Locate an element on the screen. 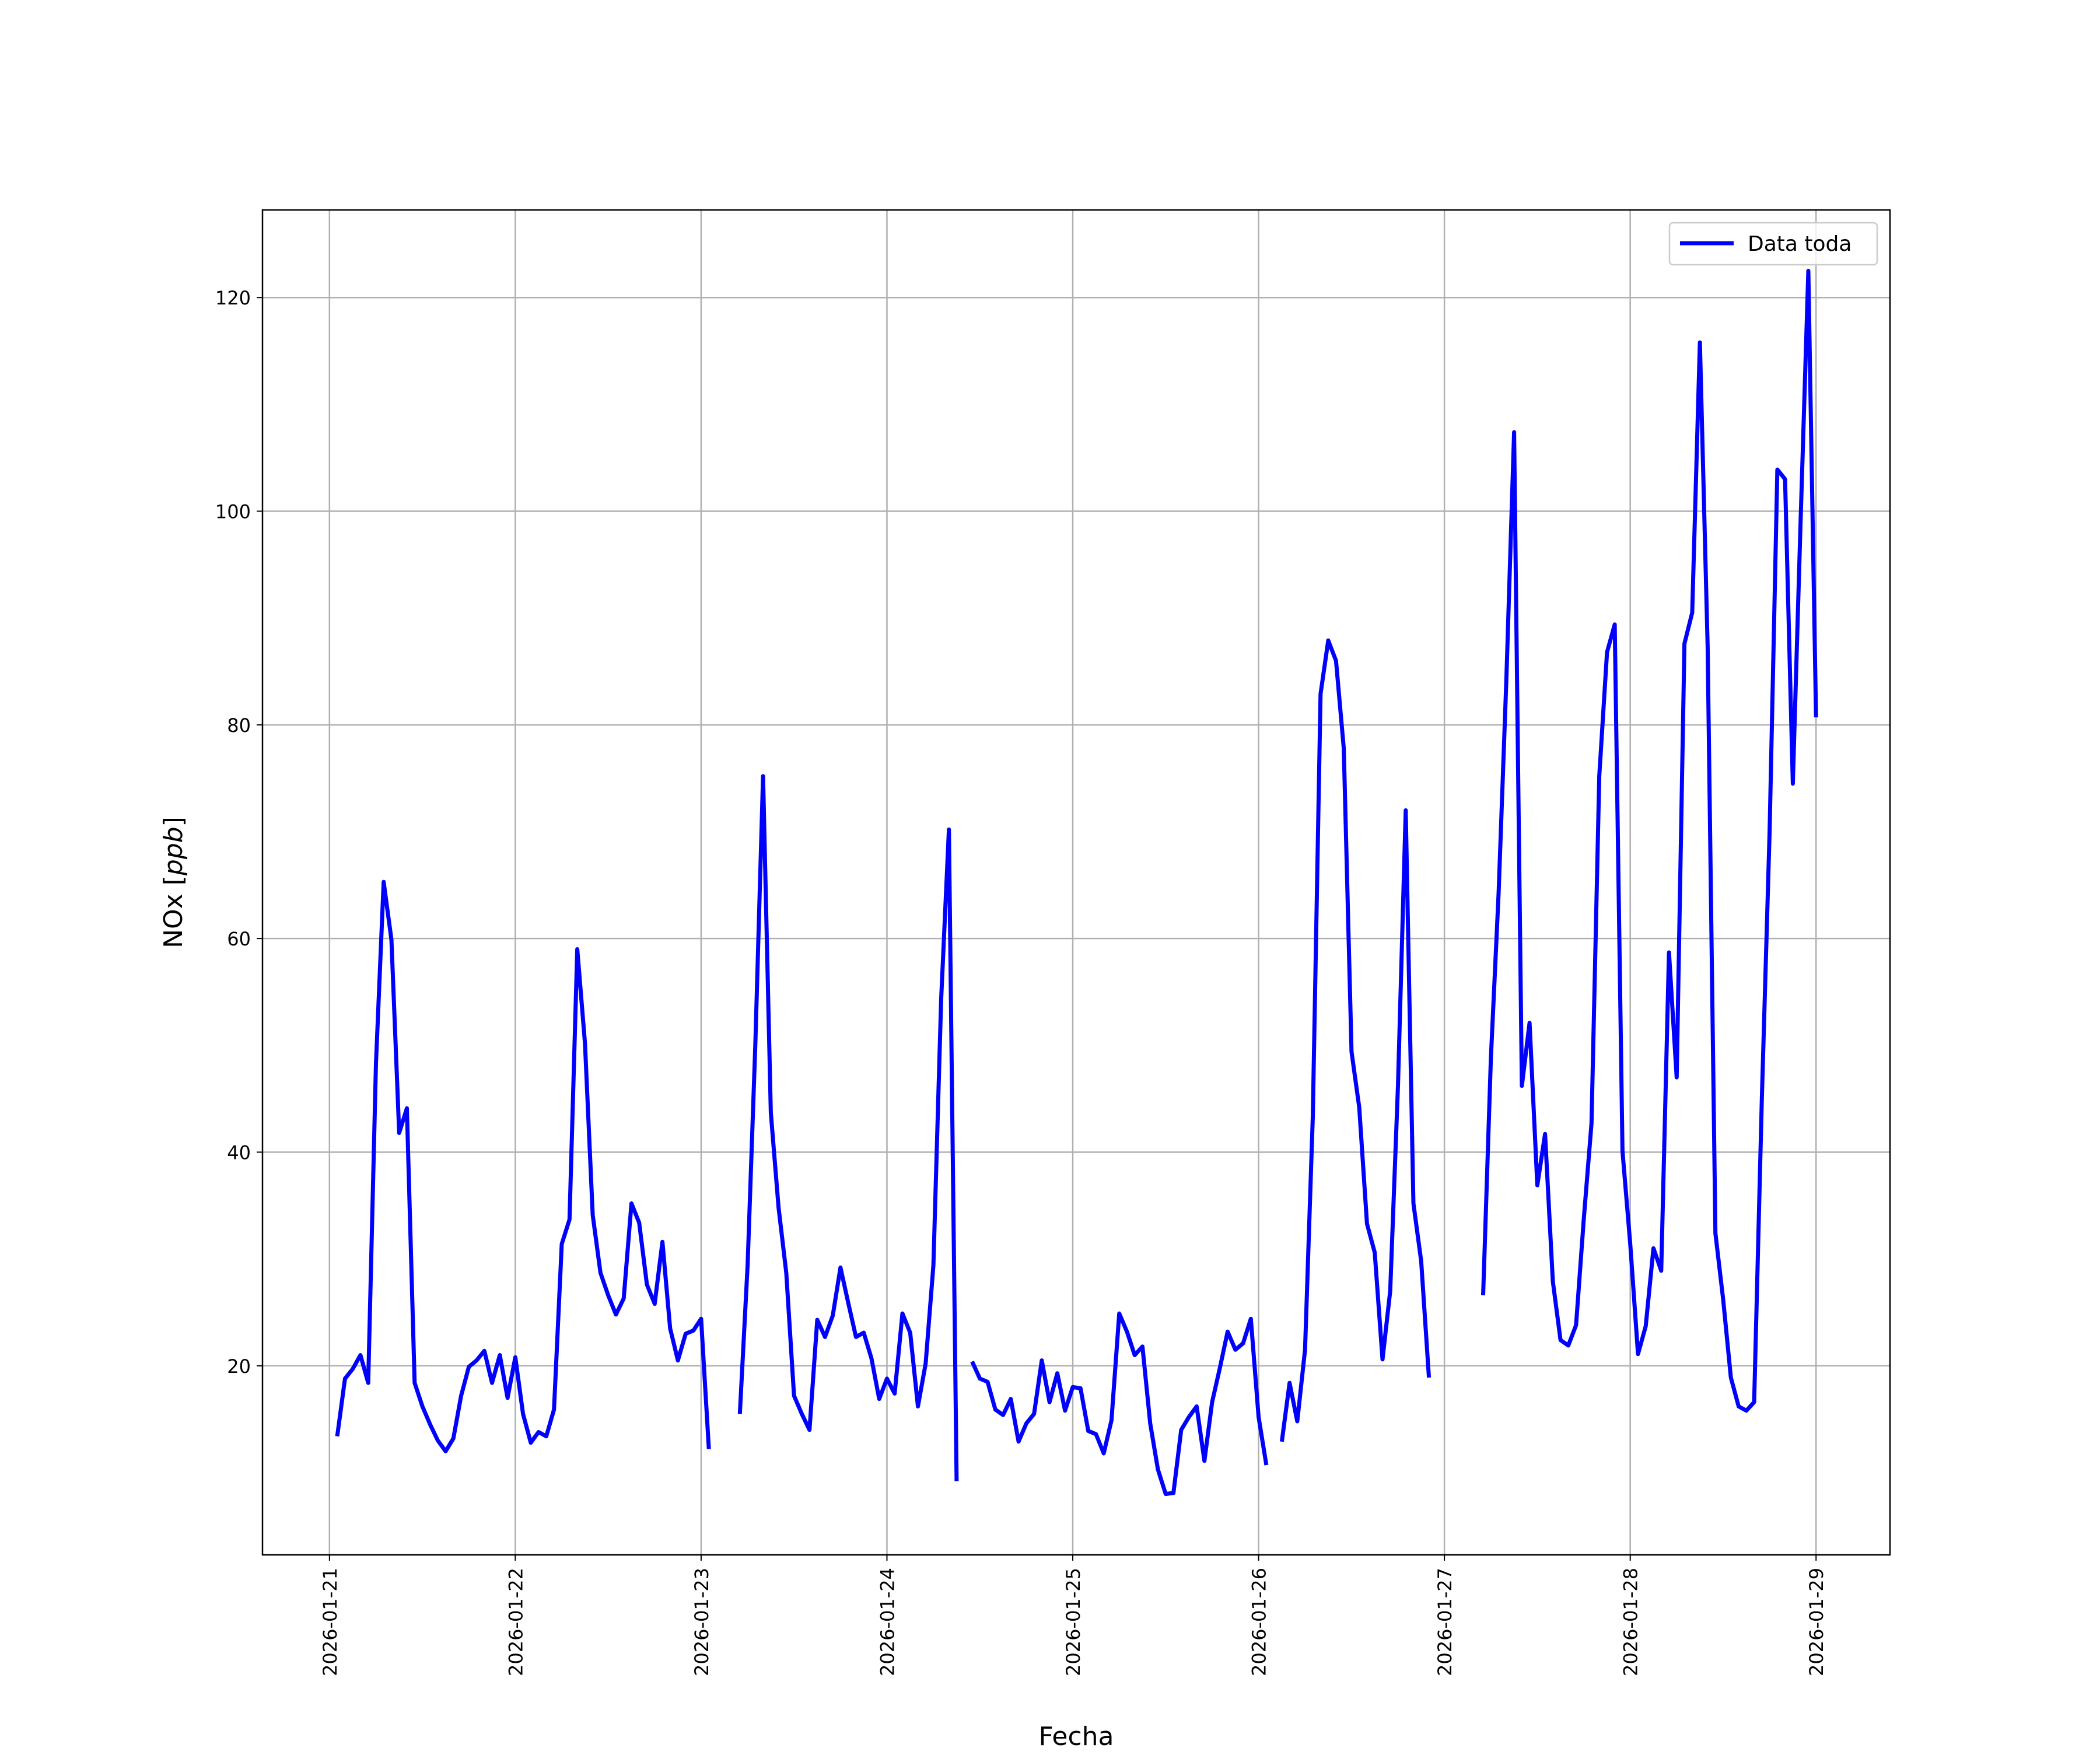 This screenshot has width=2100, height=1752. x-tick-label: 2026-01-24 is located at coordinates (887, 1622).